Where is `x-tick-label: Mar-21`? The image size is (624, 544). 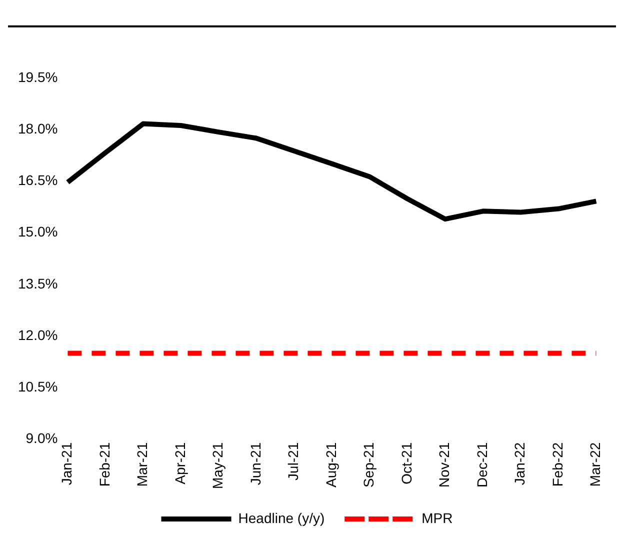 x-tick-label: Mar-21 is located at coordinates (142, 464).